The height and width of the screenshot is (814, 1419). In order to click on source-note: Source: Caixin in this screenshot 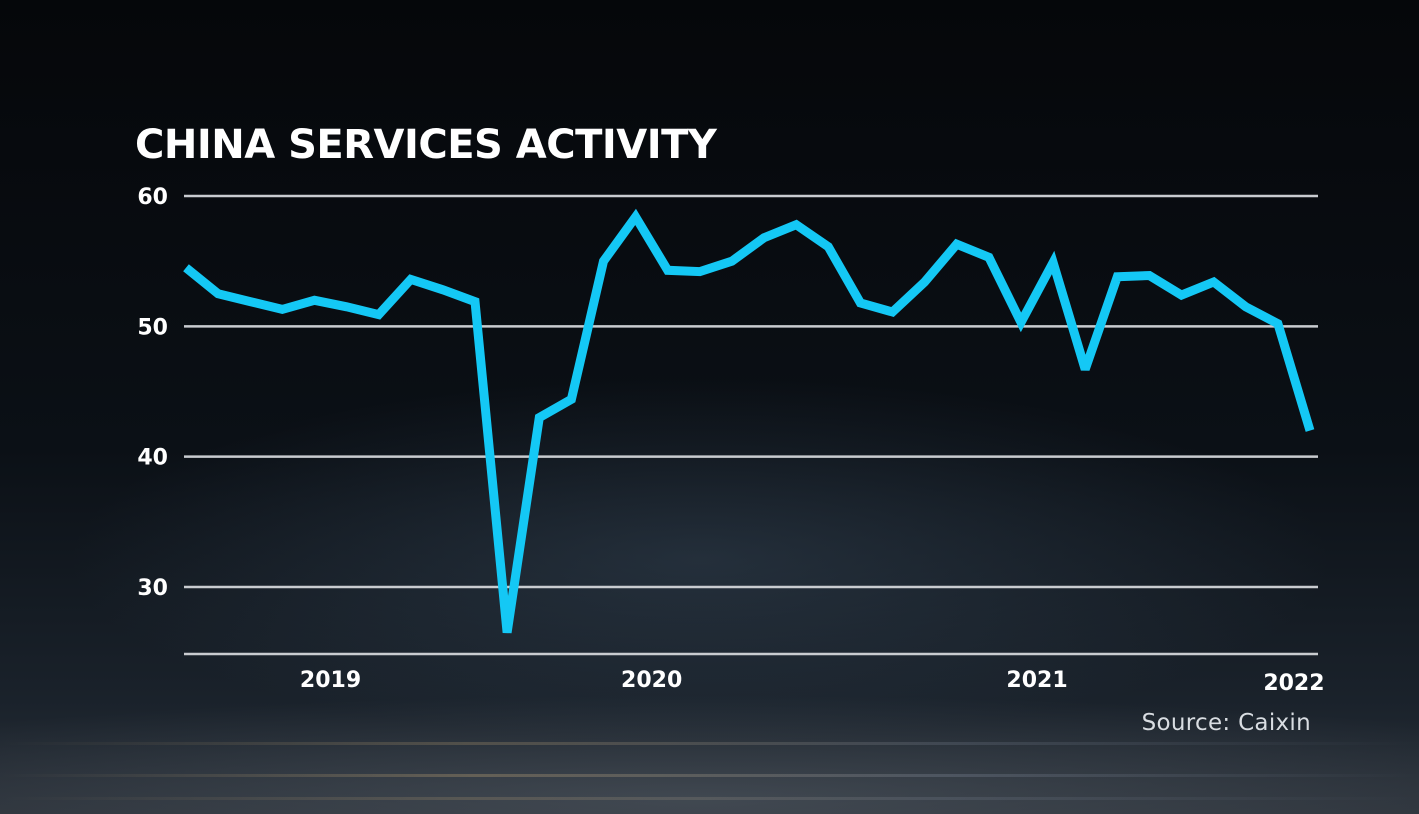, I will do `click(1226, 723)`.